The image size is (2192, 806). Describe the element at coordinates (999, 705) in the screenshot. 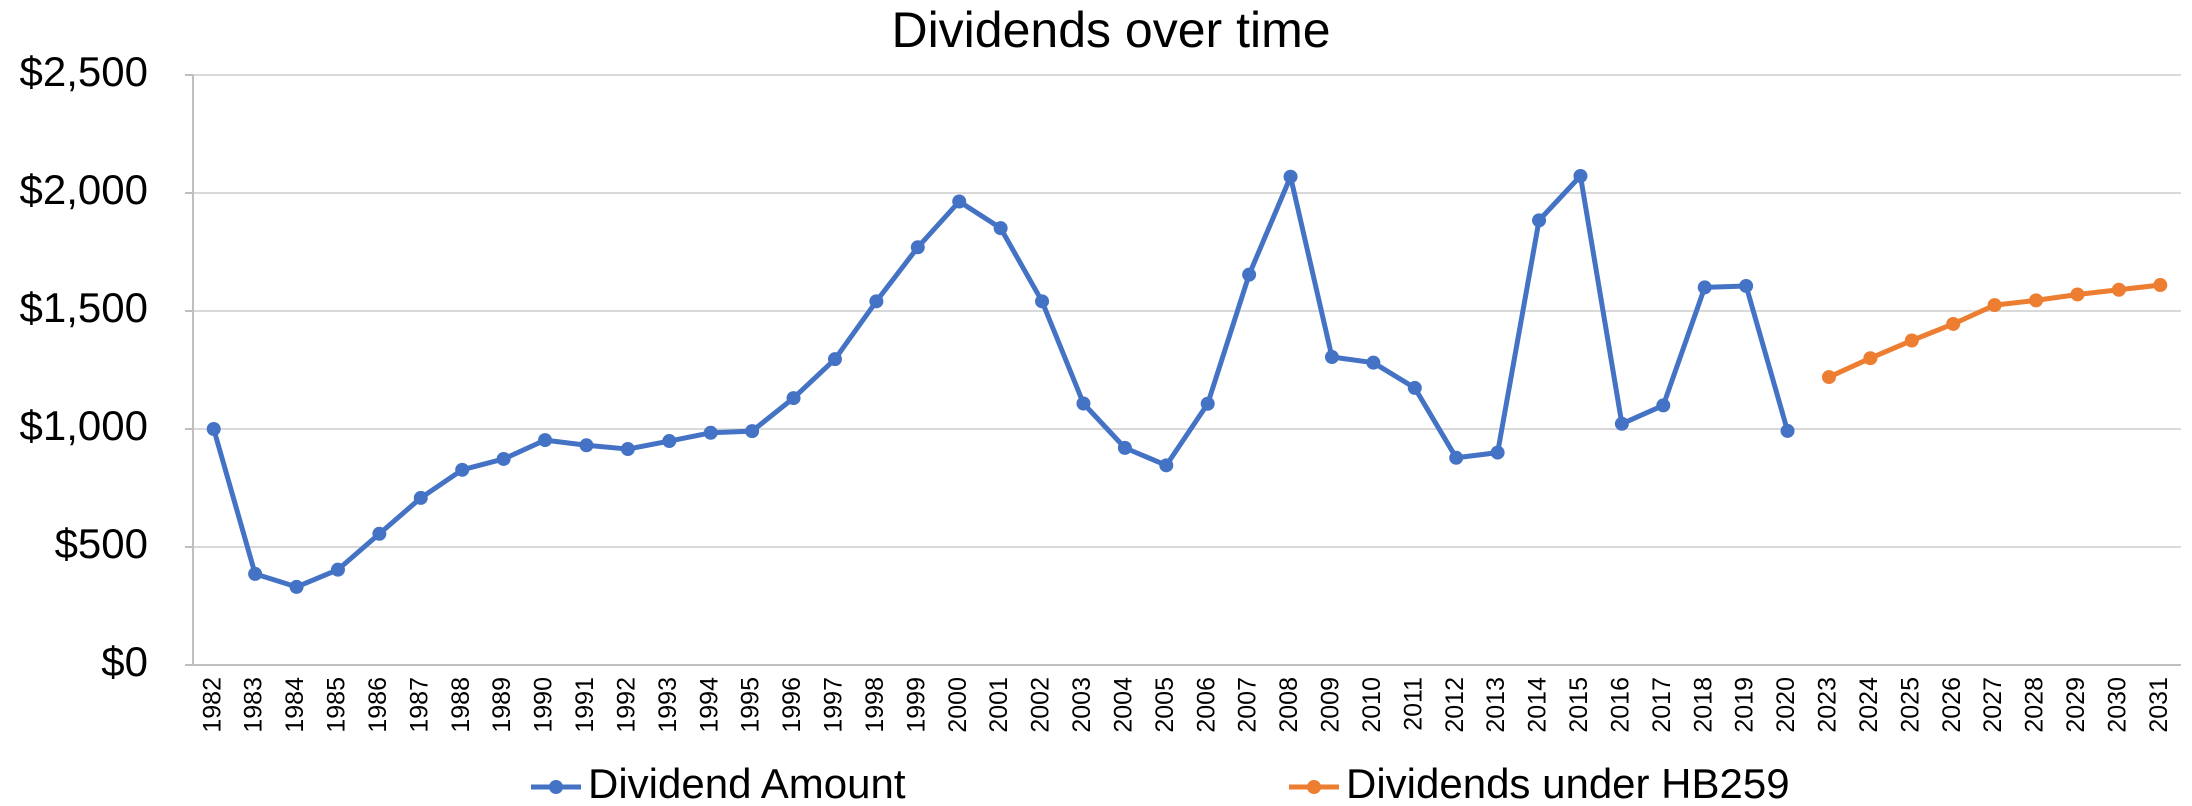

I see `x-tick-label: 2001` at that location.